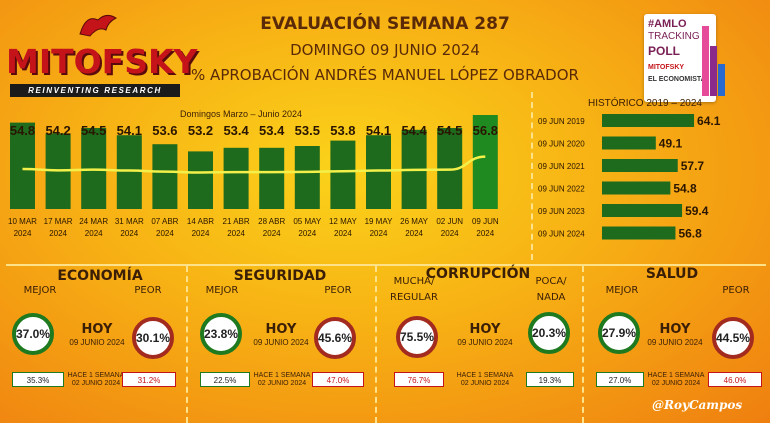 Image resolution: width=770 pixels, height=423 pixels. I want to click on weekly-value-label: 53.4, so click(236, 130).